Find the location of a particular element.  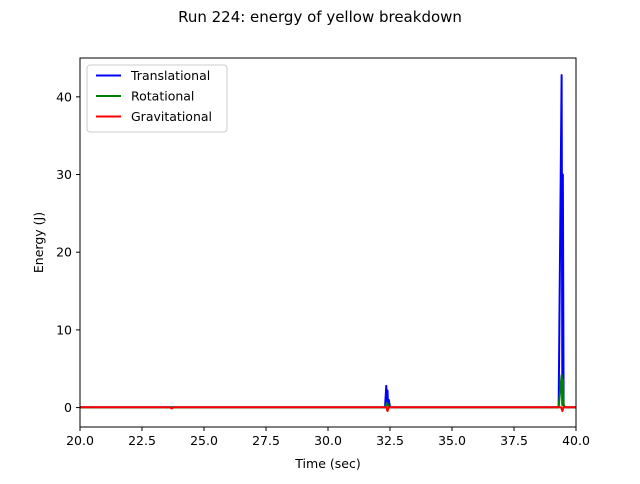

y-tick-label: 0 is located at coordinates (68, 407).